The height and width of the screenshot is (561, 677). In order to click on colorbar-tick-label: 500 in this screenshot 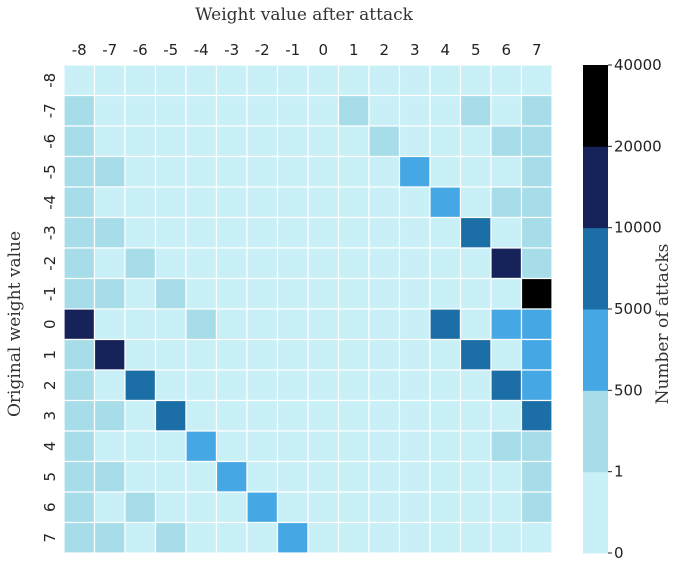, I will do `click(628, 390)`.